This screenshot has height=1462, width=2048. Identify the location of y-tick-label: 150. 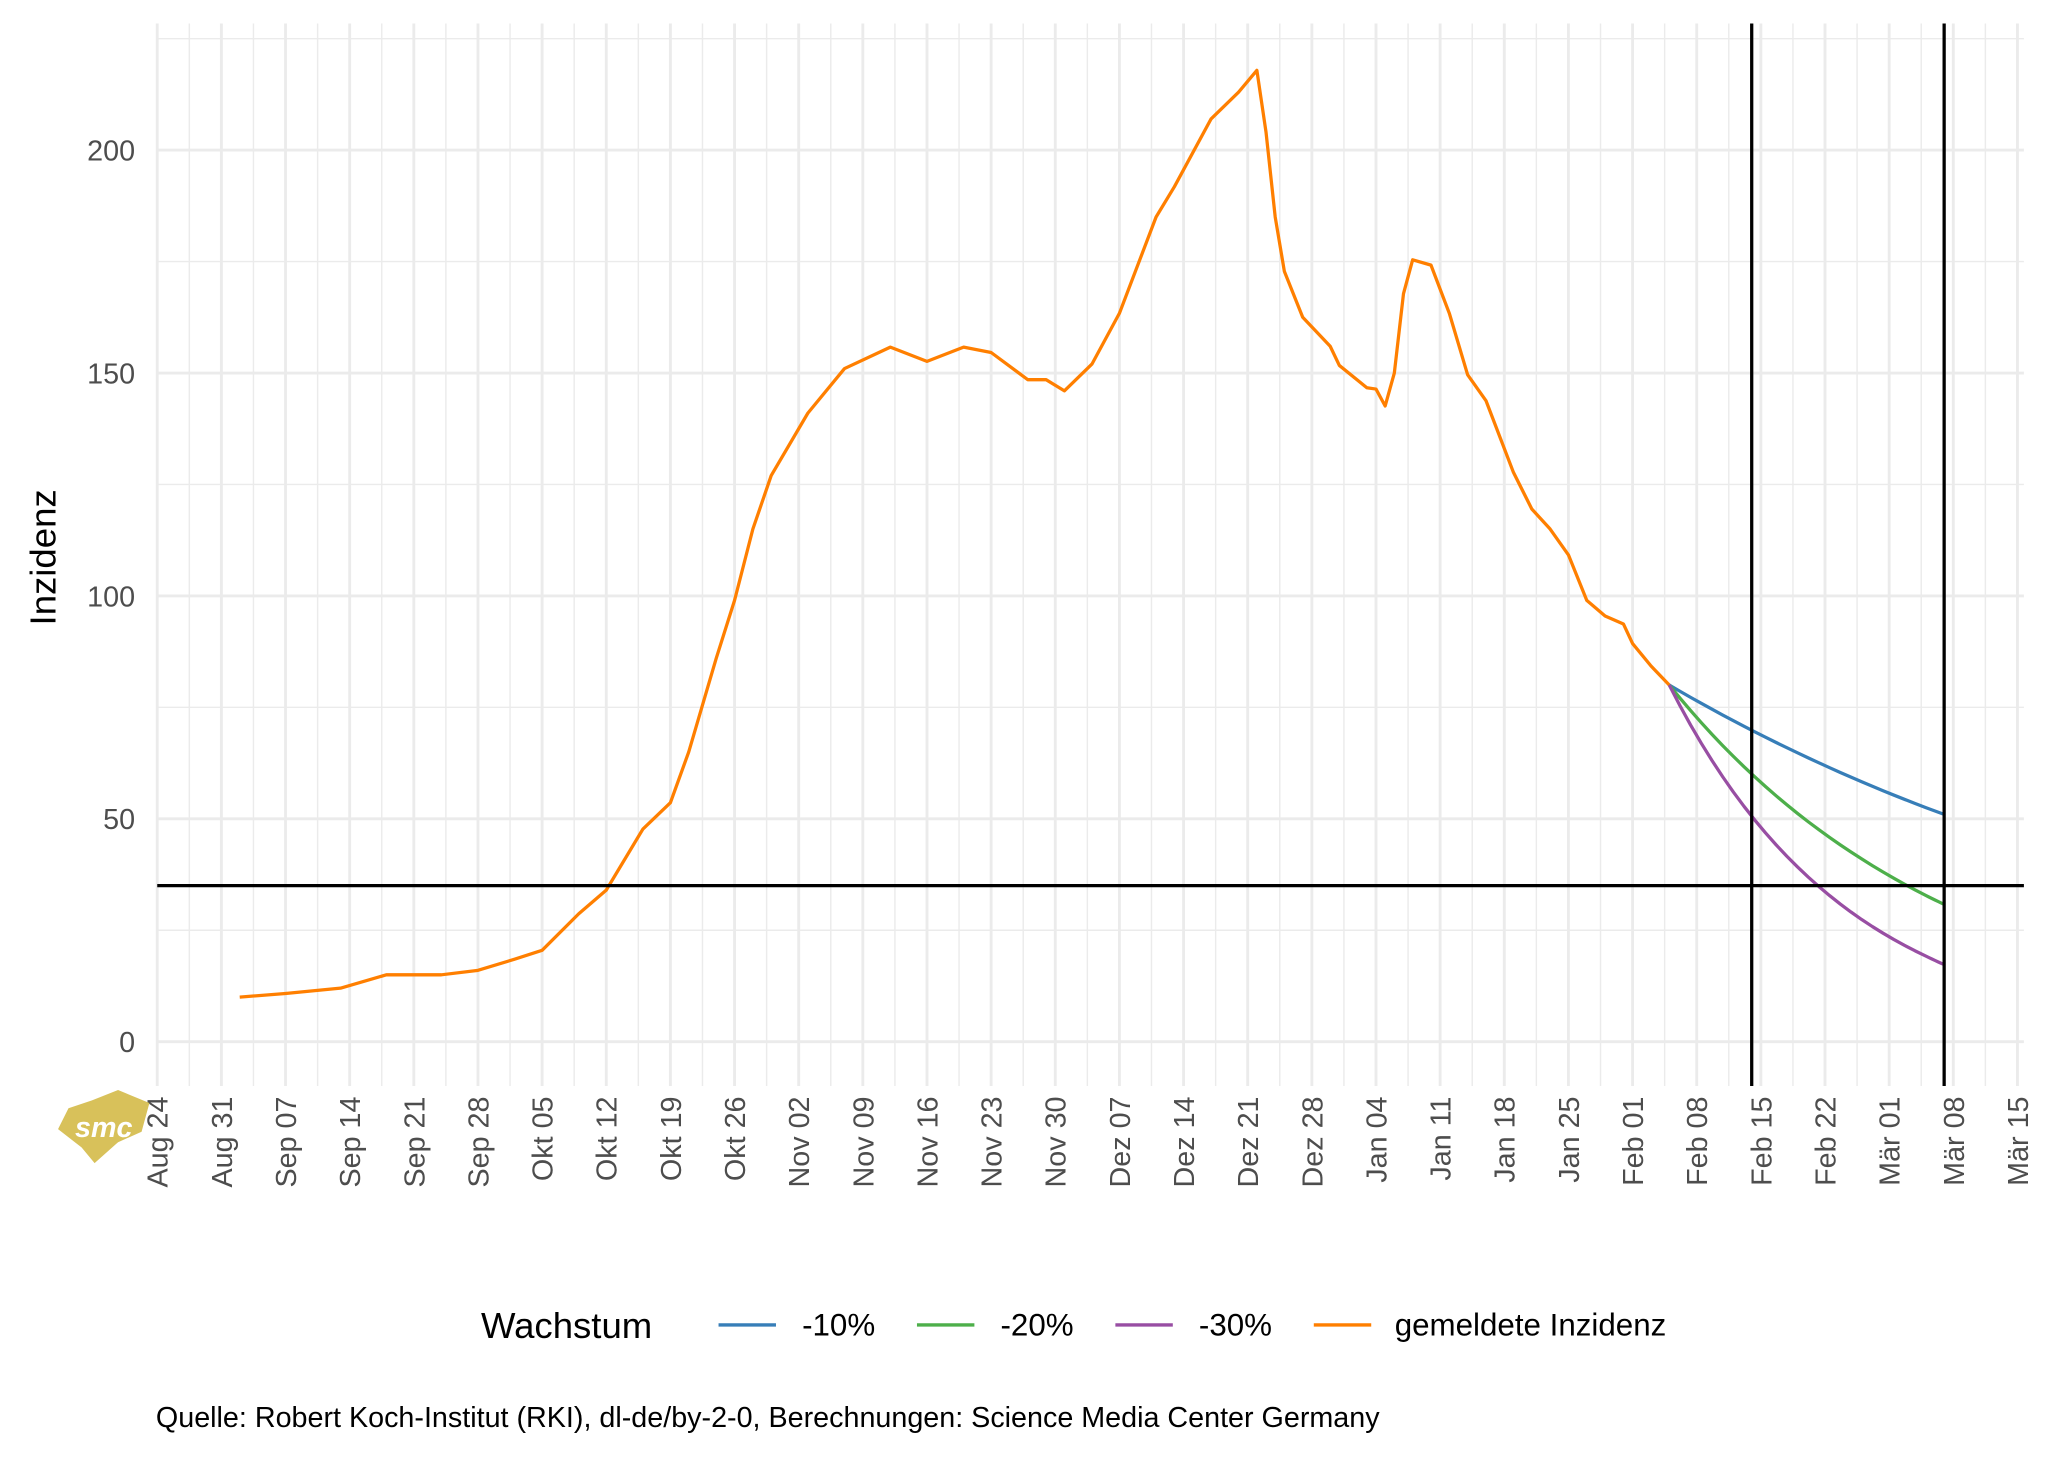
(111, 374).